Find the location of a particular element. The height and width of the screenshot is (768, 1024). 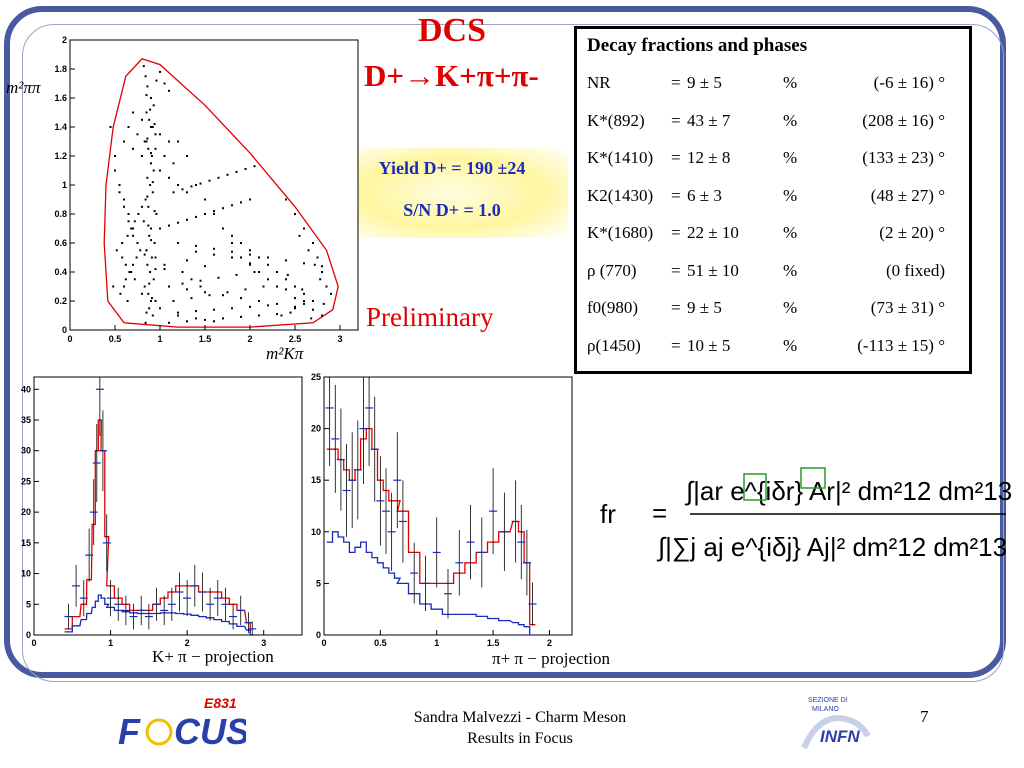

fraction-value: 51 ± 10 is located at coordinates (713, 270).